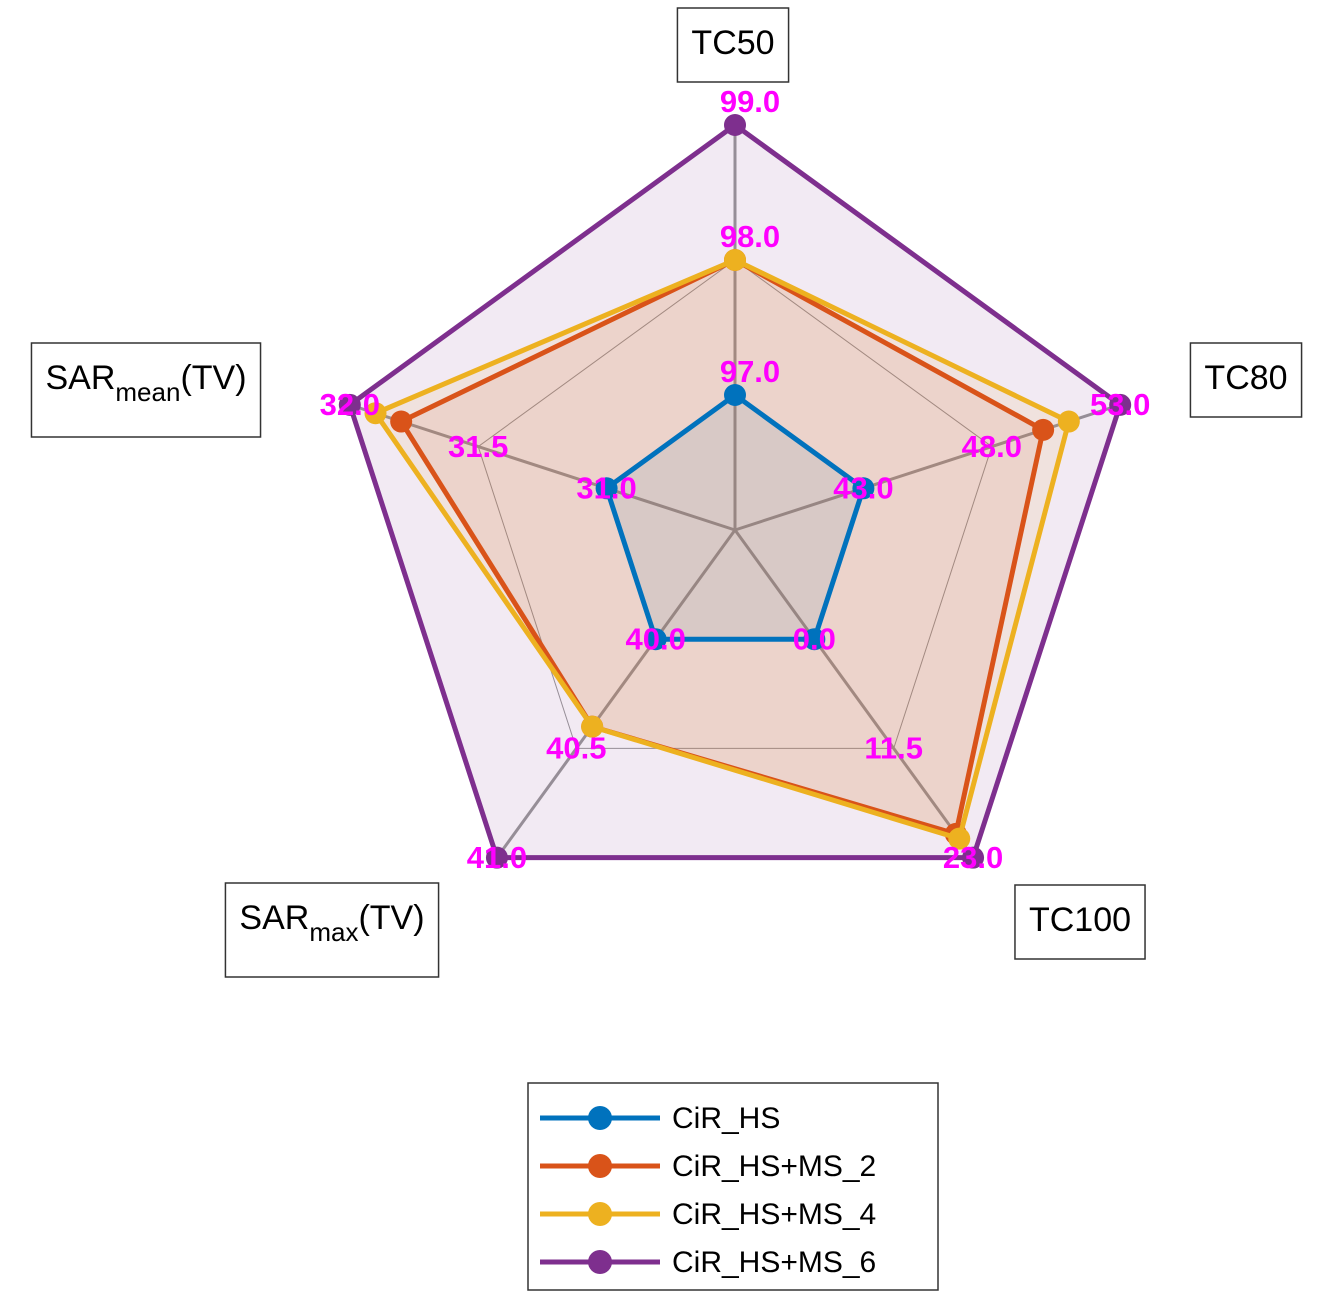 Image resolution: width=1322 pixels, height=1304 pixels. I want to click on axis-label-subscript: mean, so click(147, 392).